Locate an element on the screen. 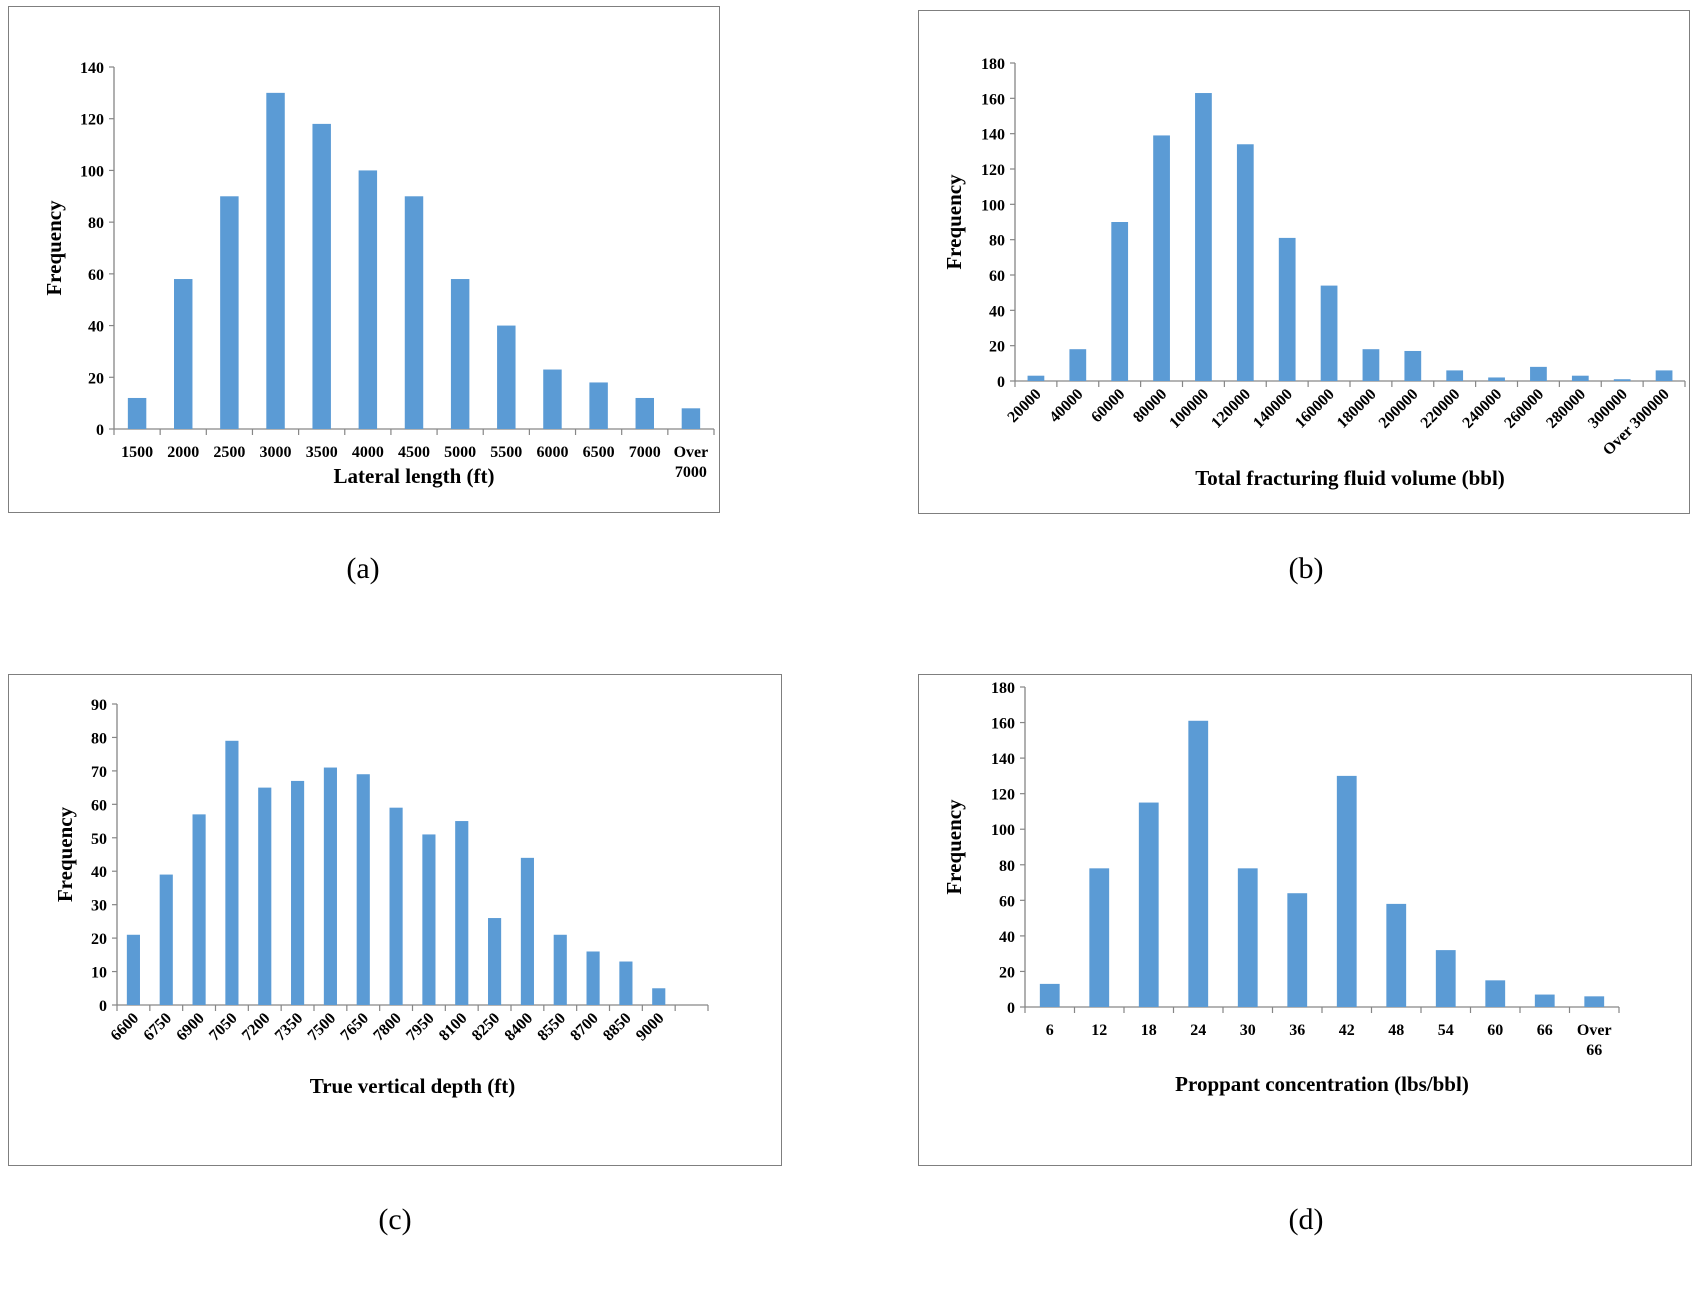  x-tick-label-d: 66 is located at coordinates (1545, 1030).